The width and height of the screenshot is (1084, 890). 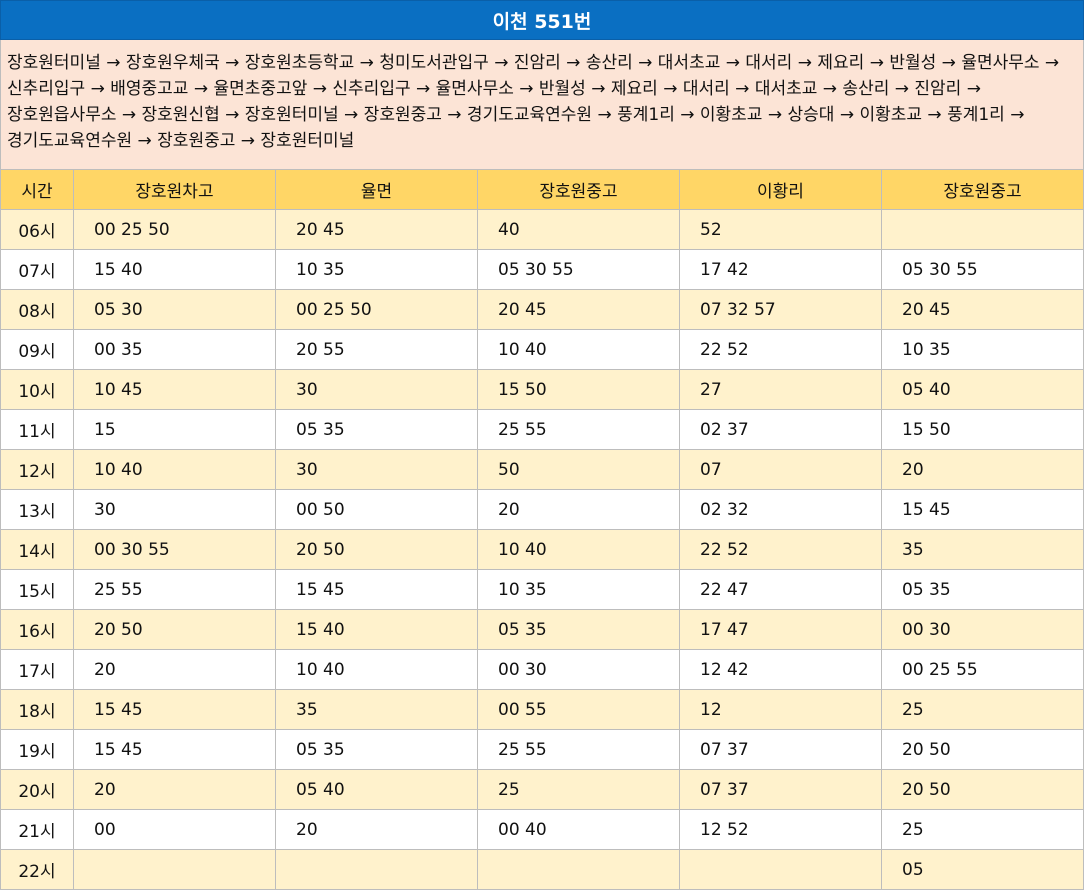 I want to click on departure-times-cell: 00, so click(x=174, y=829).